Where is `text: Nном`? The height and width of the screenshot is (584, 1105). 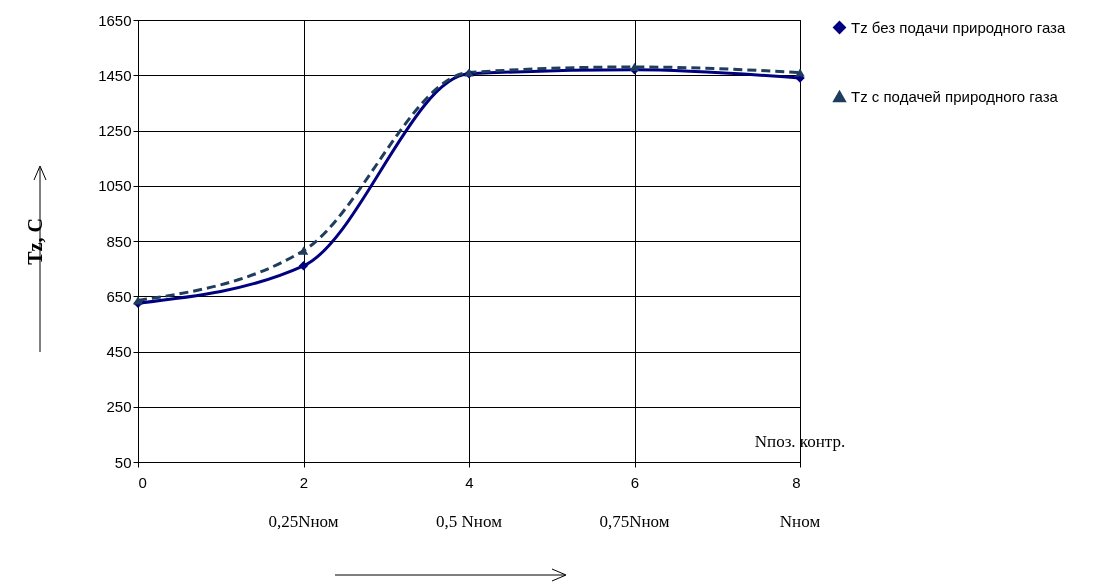 text: Nном is located at coordinates (800, 521).